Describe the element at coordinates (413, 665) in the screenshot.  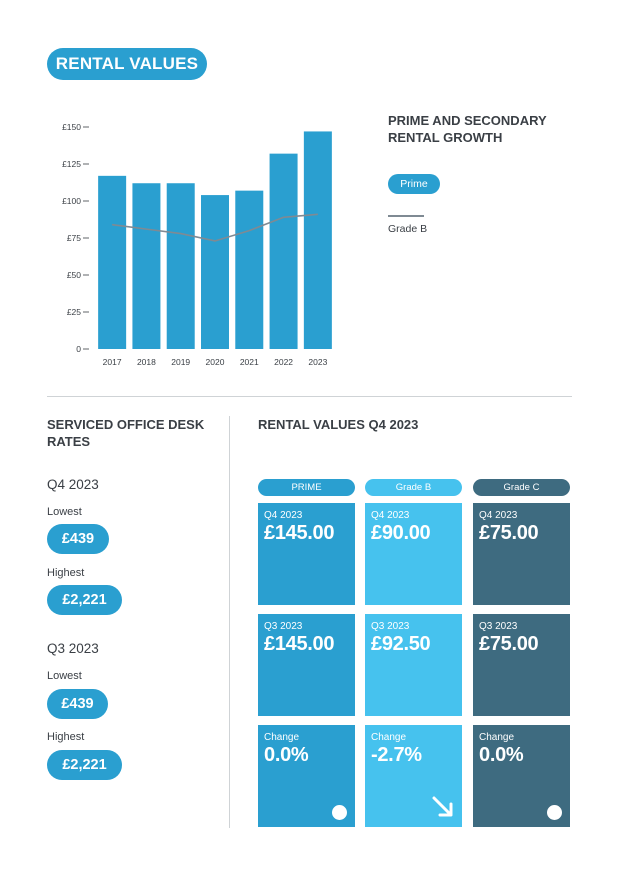
I see `gradeb-q3-cell: Q3 2023 £92.50` at that location.